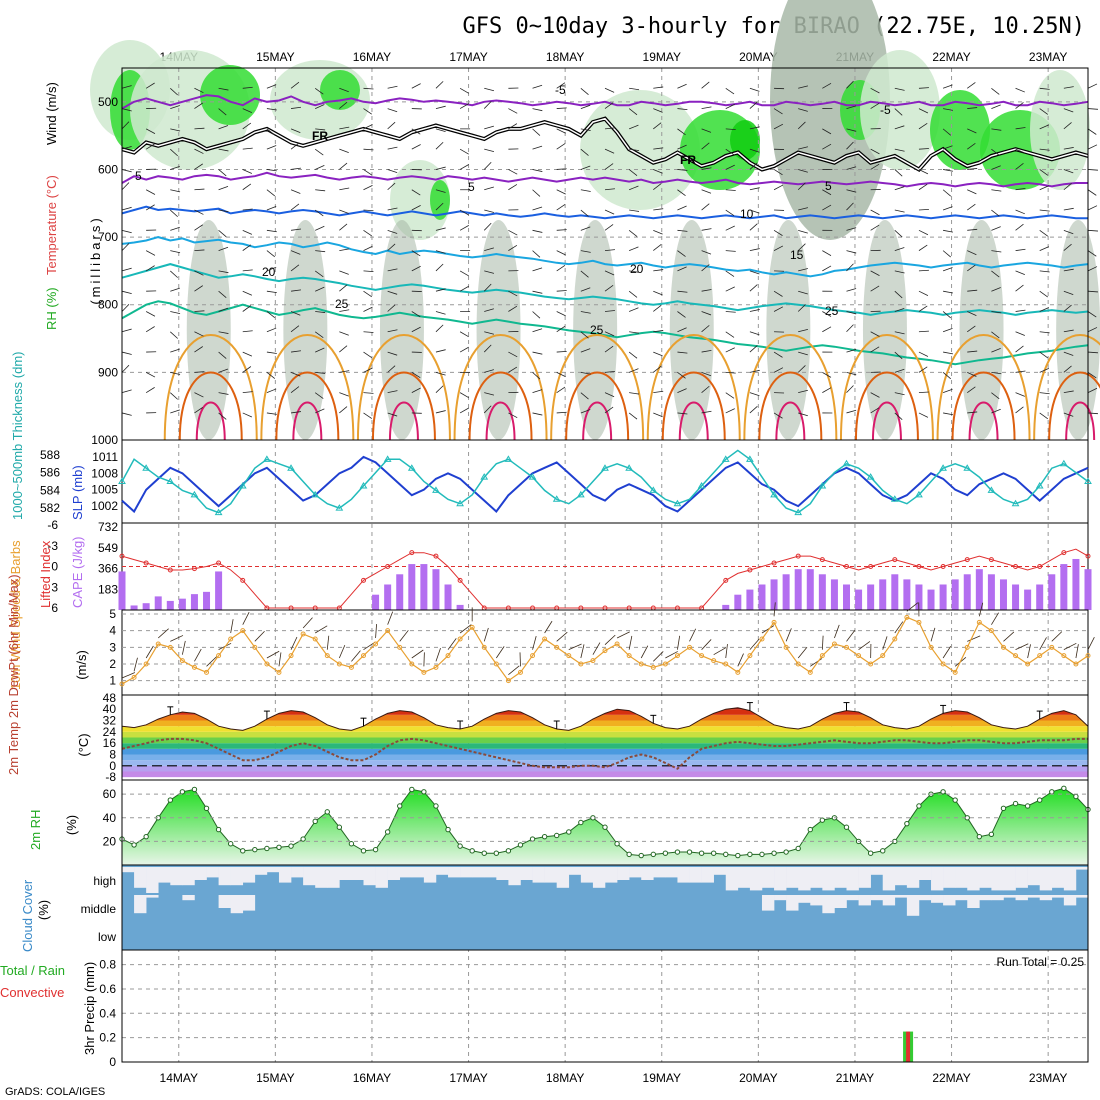  Describe the element at coordinates (81, 665) in the screenshot. I see `wind10-unit-label: (m/s)` at that location.